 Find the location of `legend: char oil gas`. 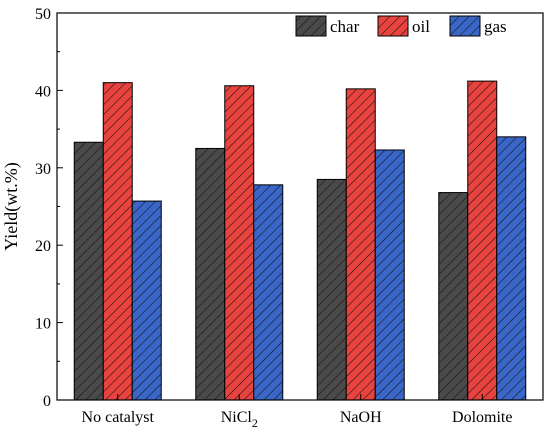

legend: char oil gas is located at coordinates (401, 26).